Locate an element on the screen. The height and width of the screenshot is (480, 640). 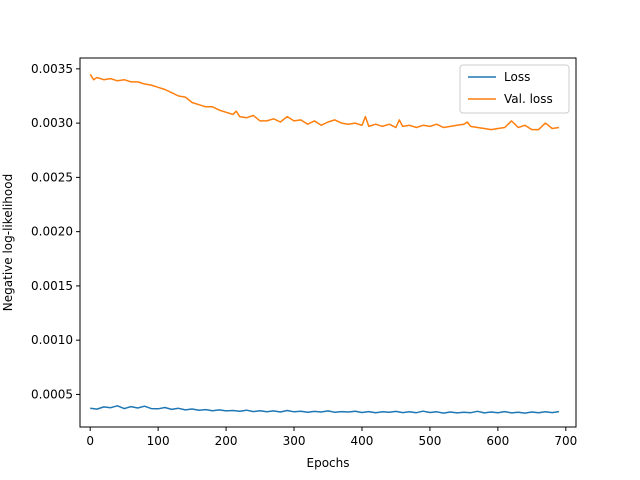
y-tick-label: 0.0025 is located at coordinates (52, 177).